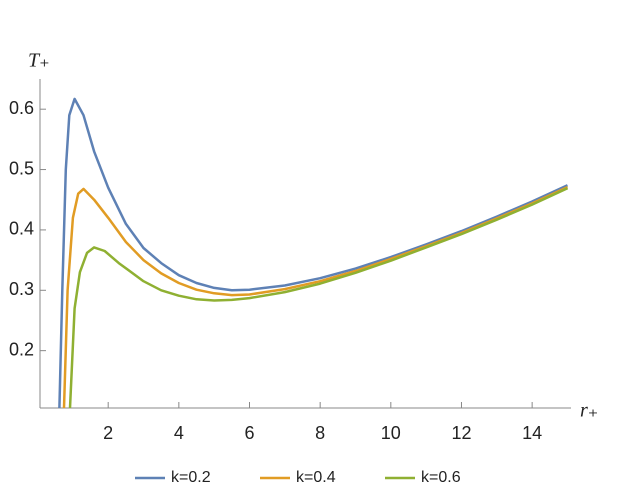 Image resolution: width=618 pixels, height=504 pixels. Describe the element at coordinates (461, 433) in the screenshot. I see `x-tick-label: 12` at that location.